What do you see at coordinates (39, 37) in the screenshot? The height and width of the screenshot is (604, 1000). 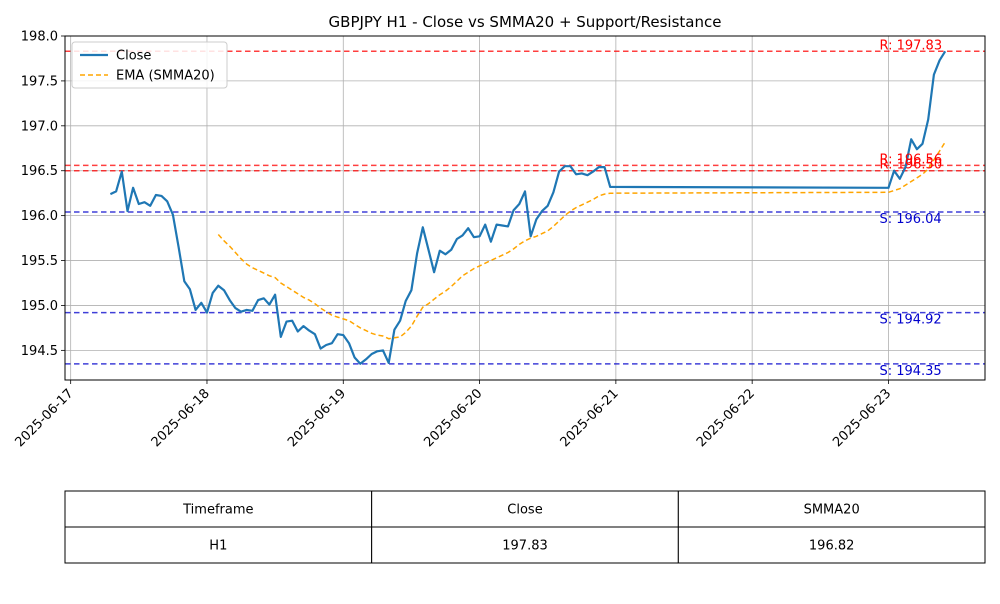 I see `y-tick-label: 198.0` at bounding box center [39, 37].